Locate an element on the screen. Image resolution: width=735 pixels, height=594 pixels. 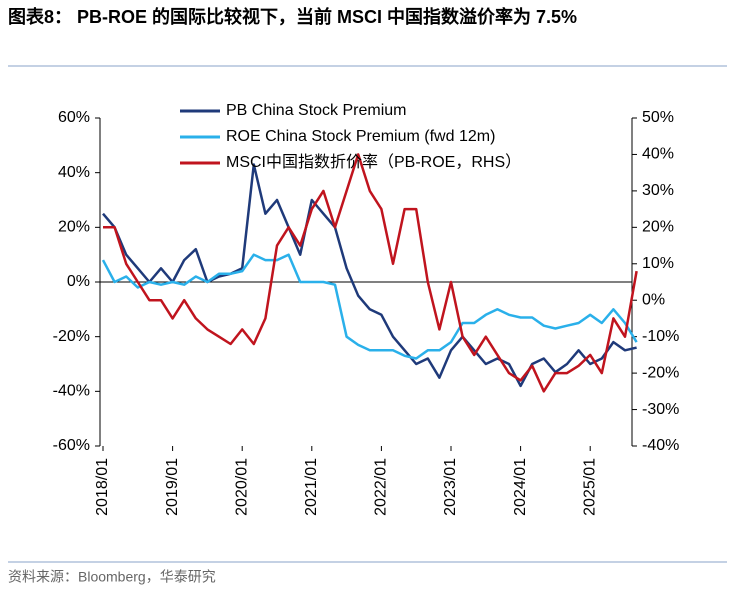
x-tick-label: 2024/01 is located at coordinates (520, 487).